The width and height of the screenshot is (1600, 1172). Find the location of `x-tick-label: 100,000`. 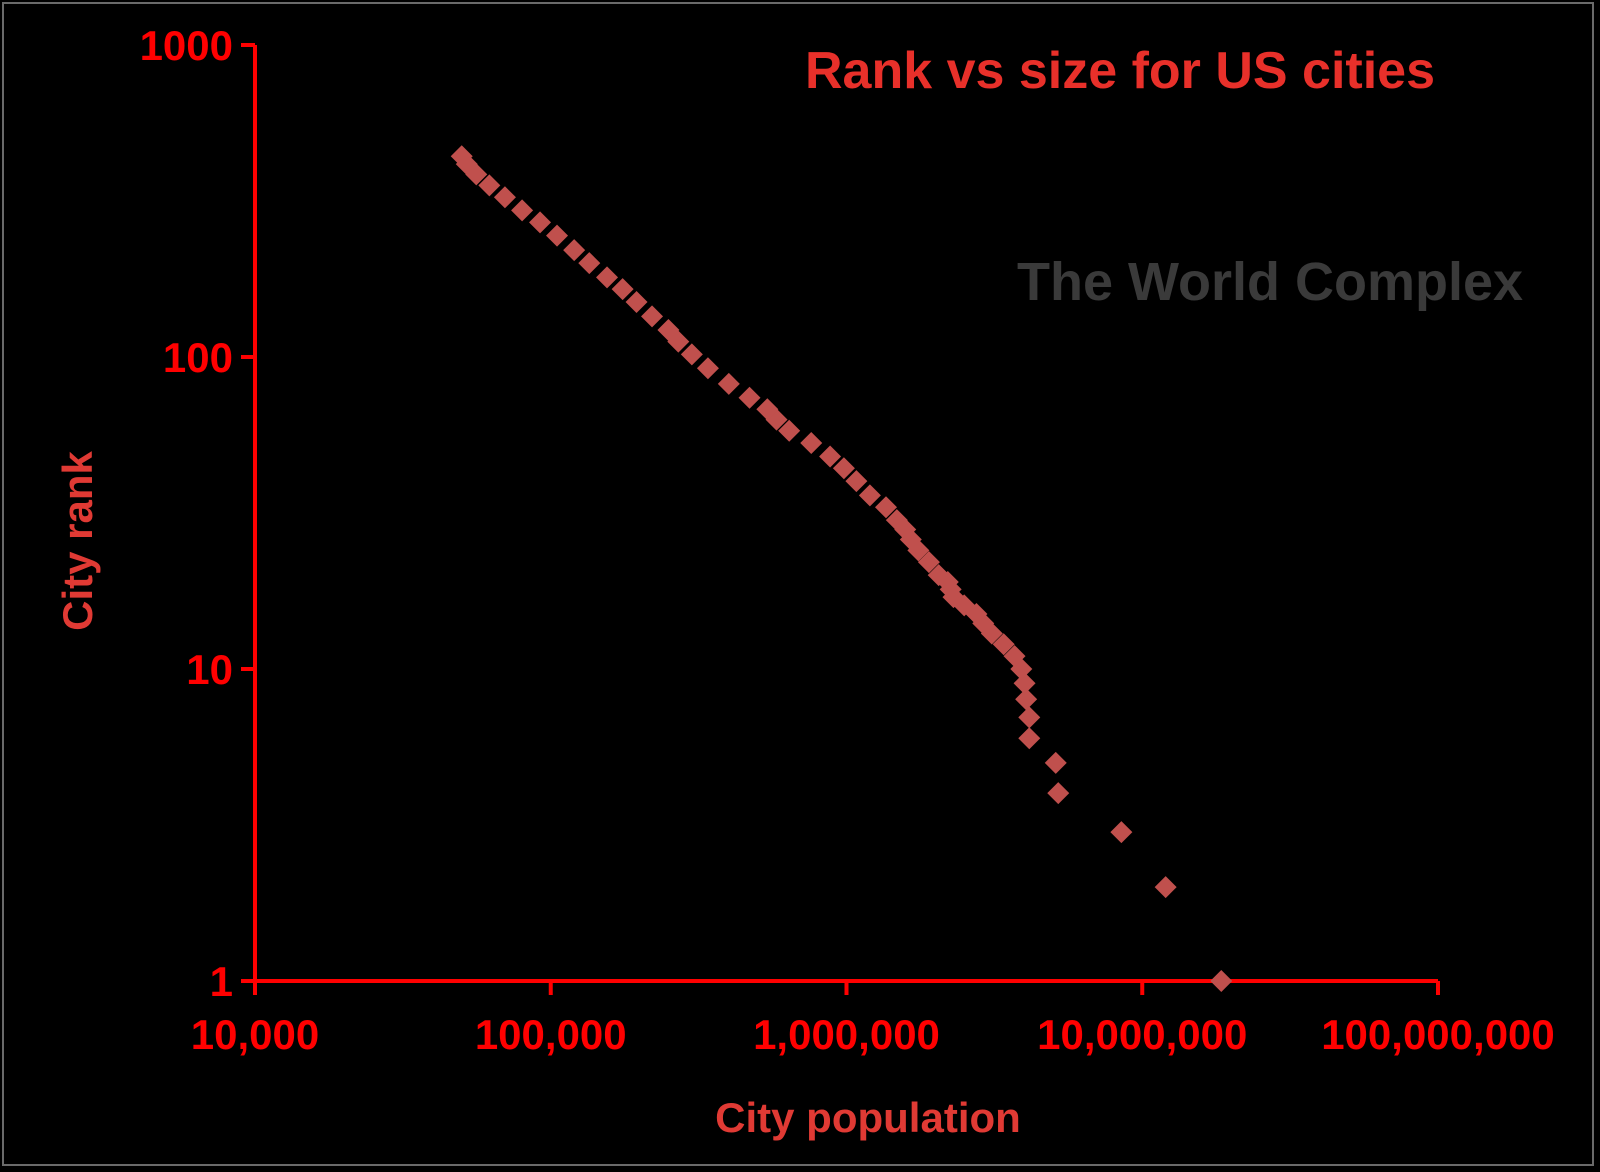

x-tick-label: 100,000 is located at coordinates (551, 1034).